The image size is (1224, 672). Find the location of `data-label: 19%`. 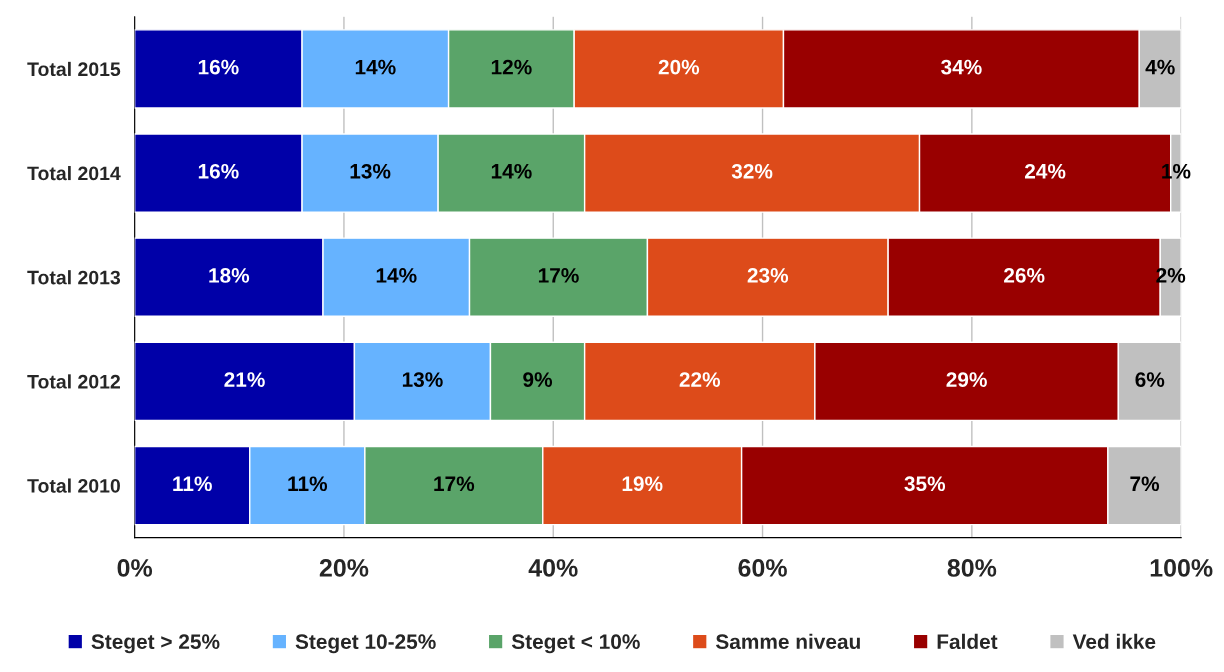

data-label: 19% is located at coordinates (642, 484).